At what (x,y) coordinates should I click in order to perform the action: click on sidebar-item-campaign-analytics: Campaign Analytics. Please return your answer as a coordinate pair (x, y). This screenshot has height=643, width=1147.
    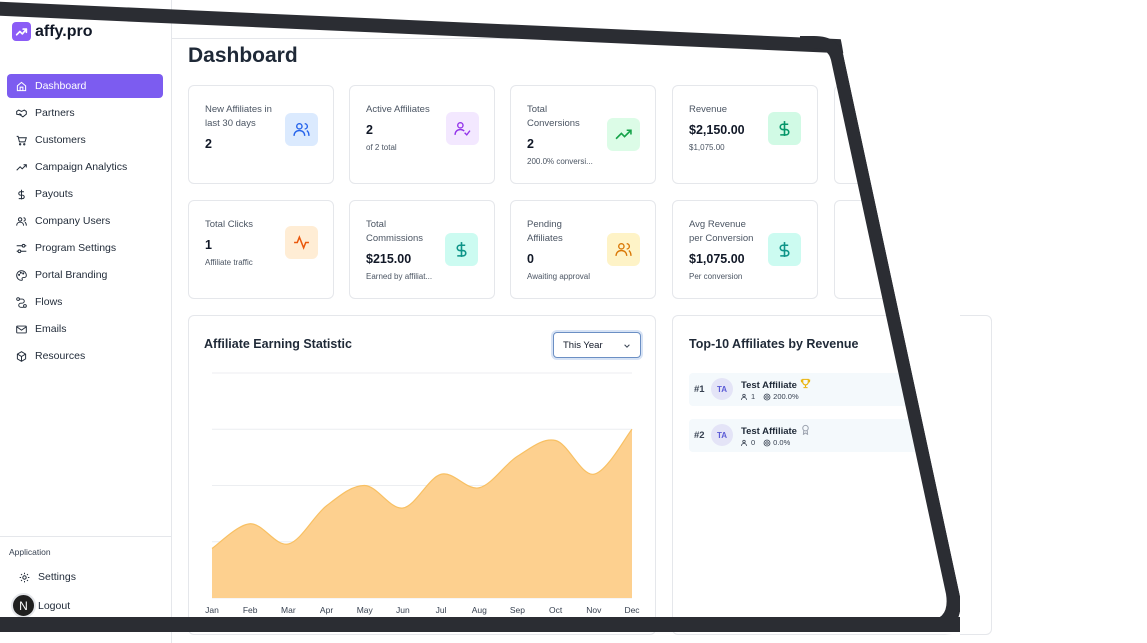
    Looking at the image, I should click on (85, 167).